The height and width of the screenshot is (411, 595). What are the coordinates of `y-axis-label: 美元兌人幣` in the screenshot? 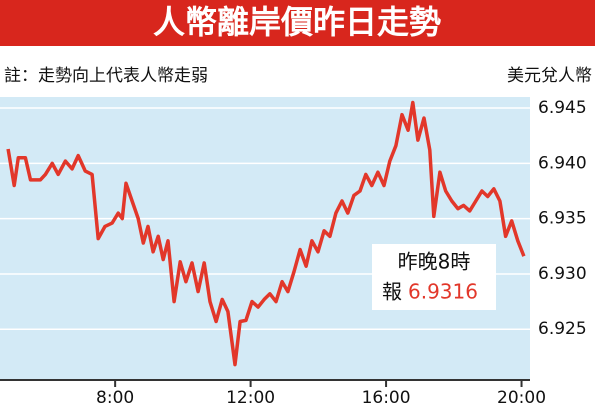 It's located at (549, 76).